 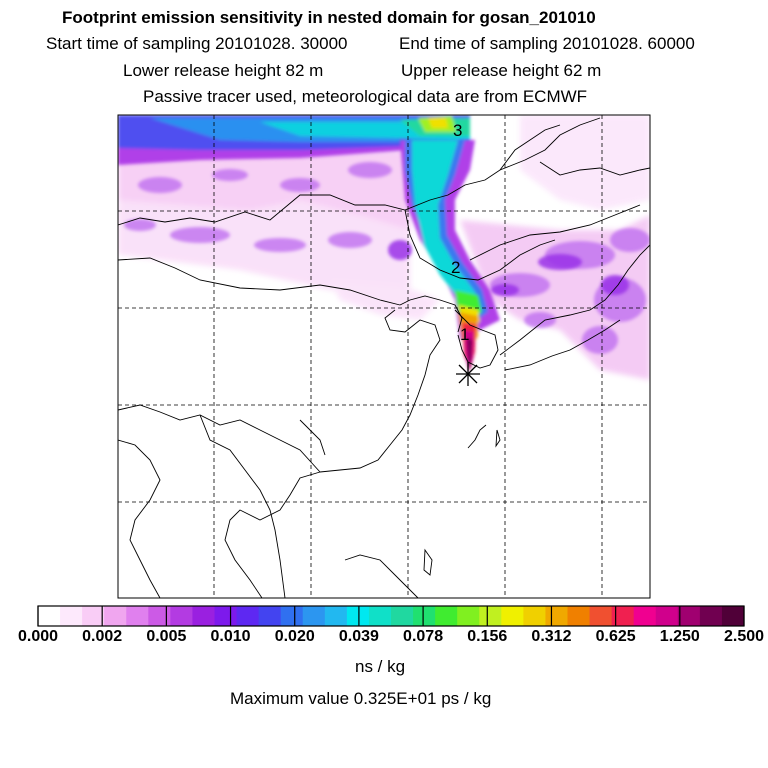 What do you see at coordinates (197, 43) in the screenshot?
I see `start-sampling-text: Start time of sampling 20101028. 30000` at bounding box center [197, 43].